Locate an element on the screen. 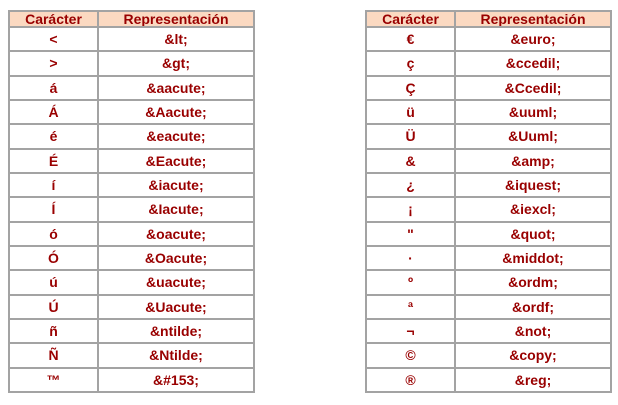 The image size is (618, 405). entity-cell: &copy; is located at coordinates (533, 355).